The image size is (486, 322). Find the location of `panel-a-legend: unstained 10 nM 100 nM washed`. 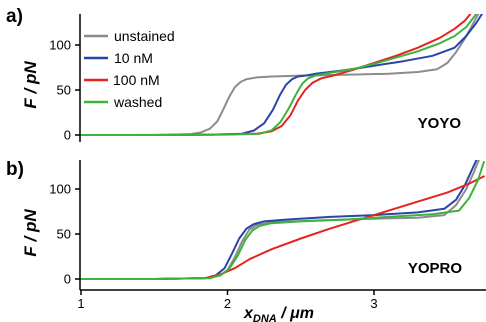

panel-a-legend: unstained 10 nM 100 nM washed is located at coordinates (129, 69).